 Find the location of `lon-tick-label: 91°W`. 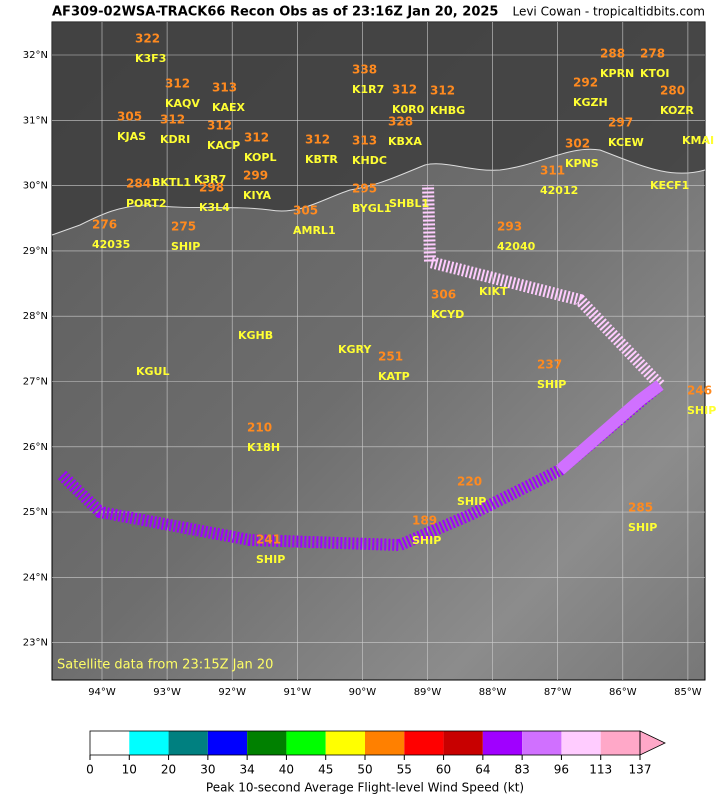

lon-tick-label: 91°W is located at coordinates (297, 692).